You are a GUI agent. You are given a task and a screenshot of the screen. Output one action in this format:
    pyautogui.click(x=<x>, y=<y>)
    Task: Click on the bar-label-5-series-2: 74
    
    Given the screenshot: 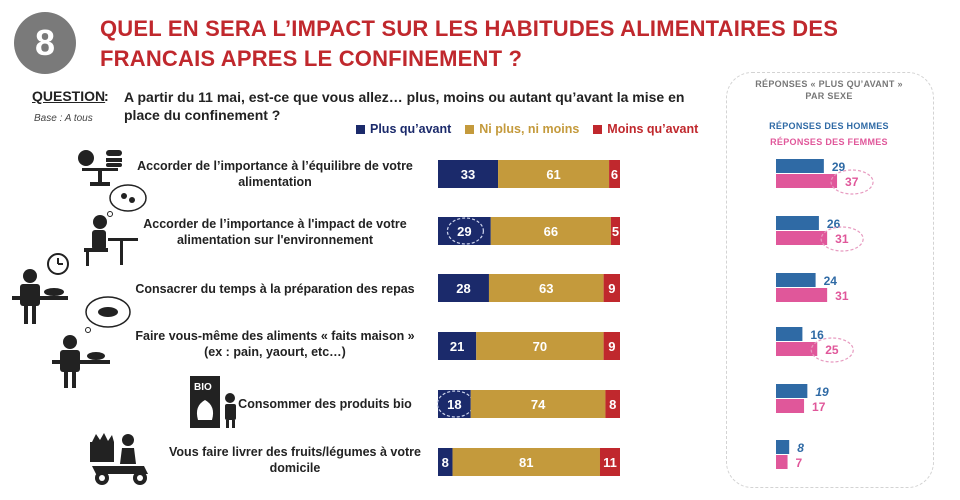 What is the action you would take?
    pyautogui.click(x=538, y=404)
    